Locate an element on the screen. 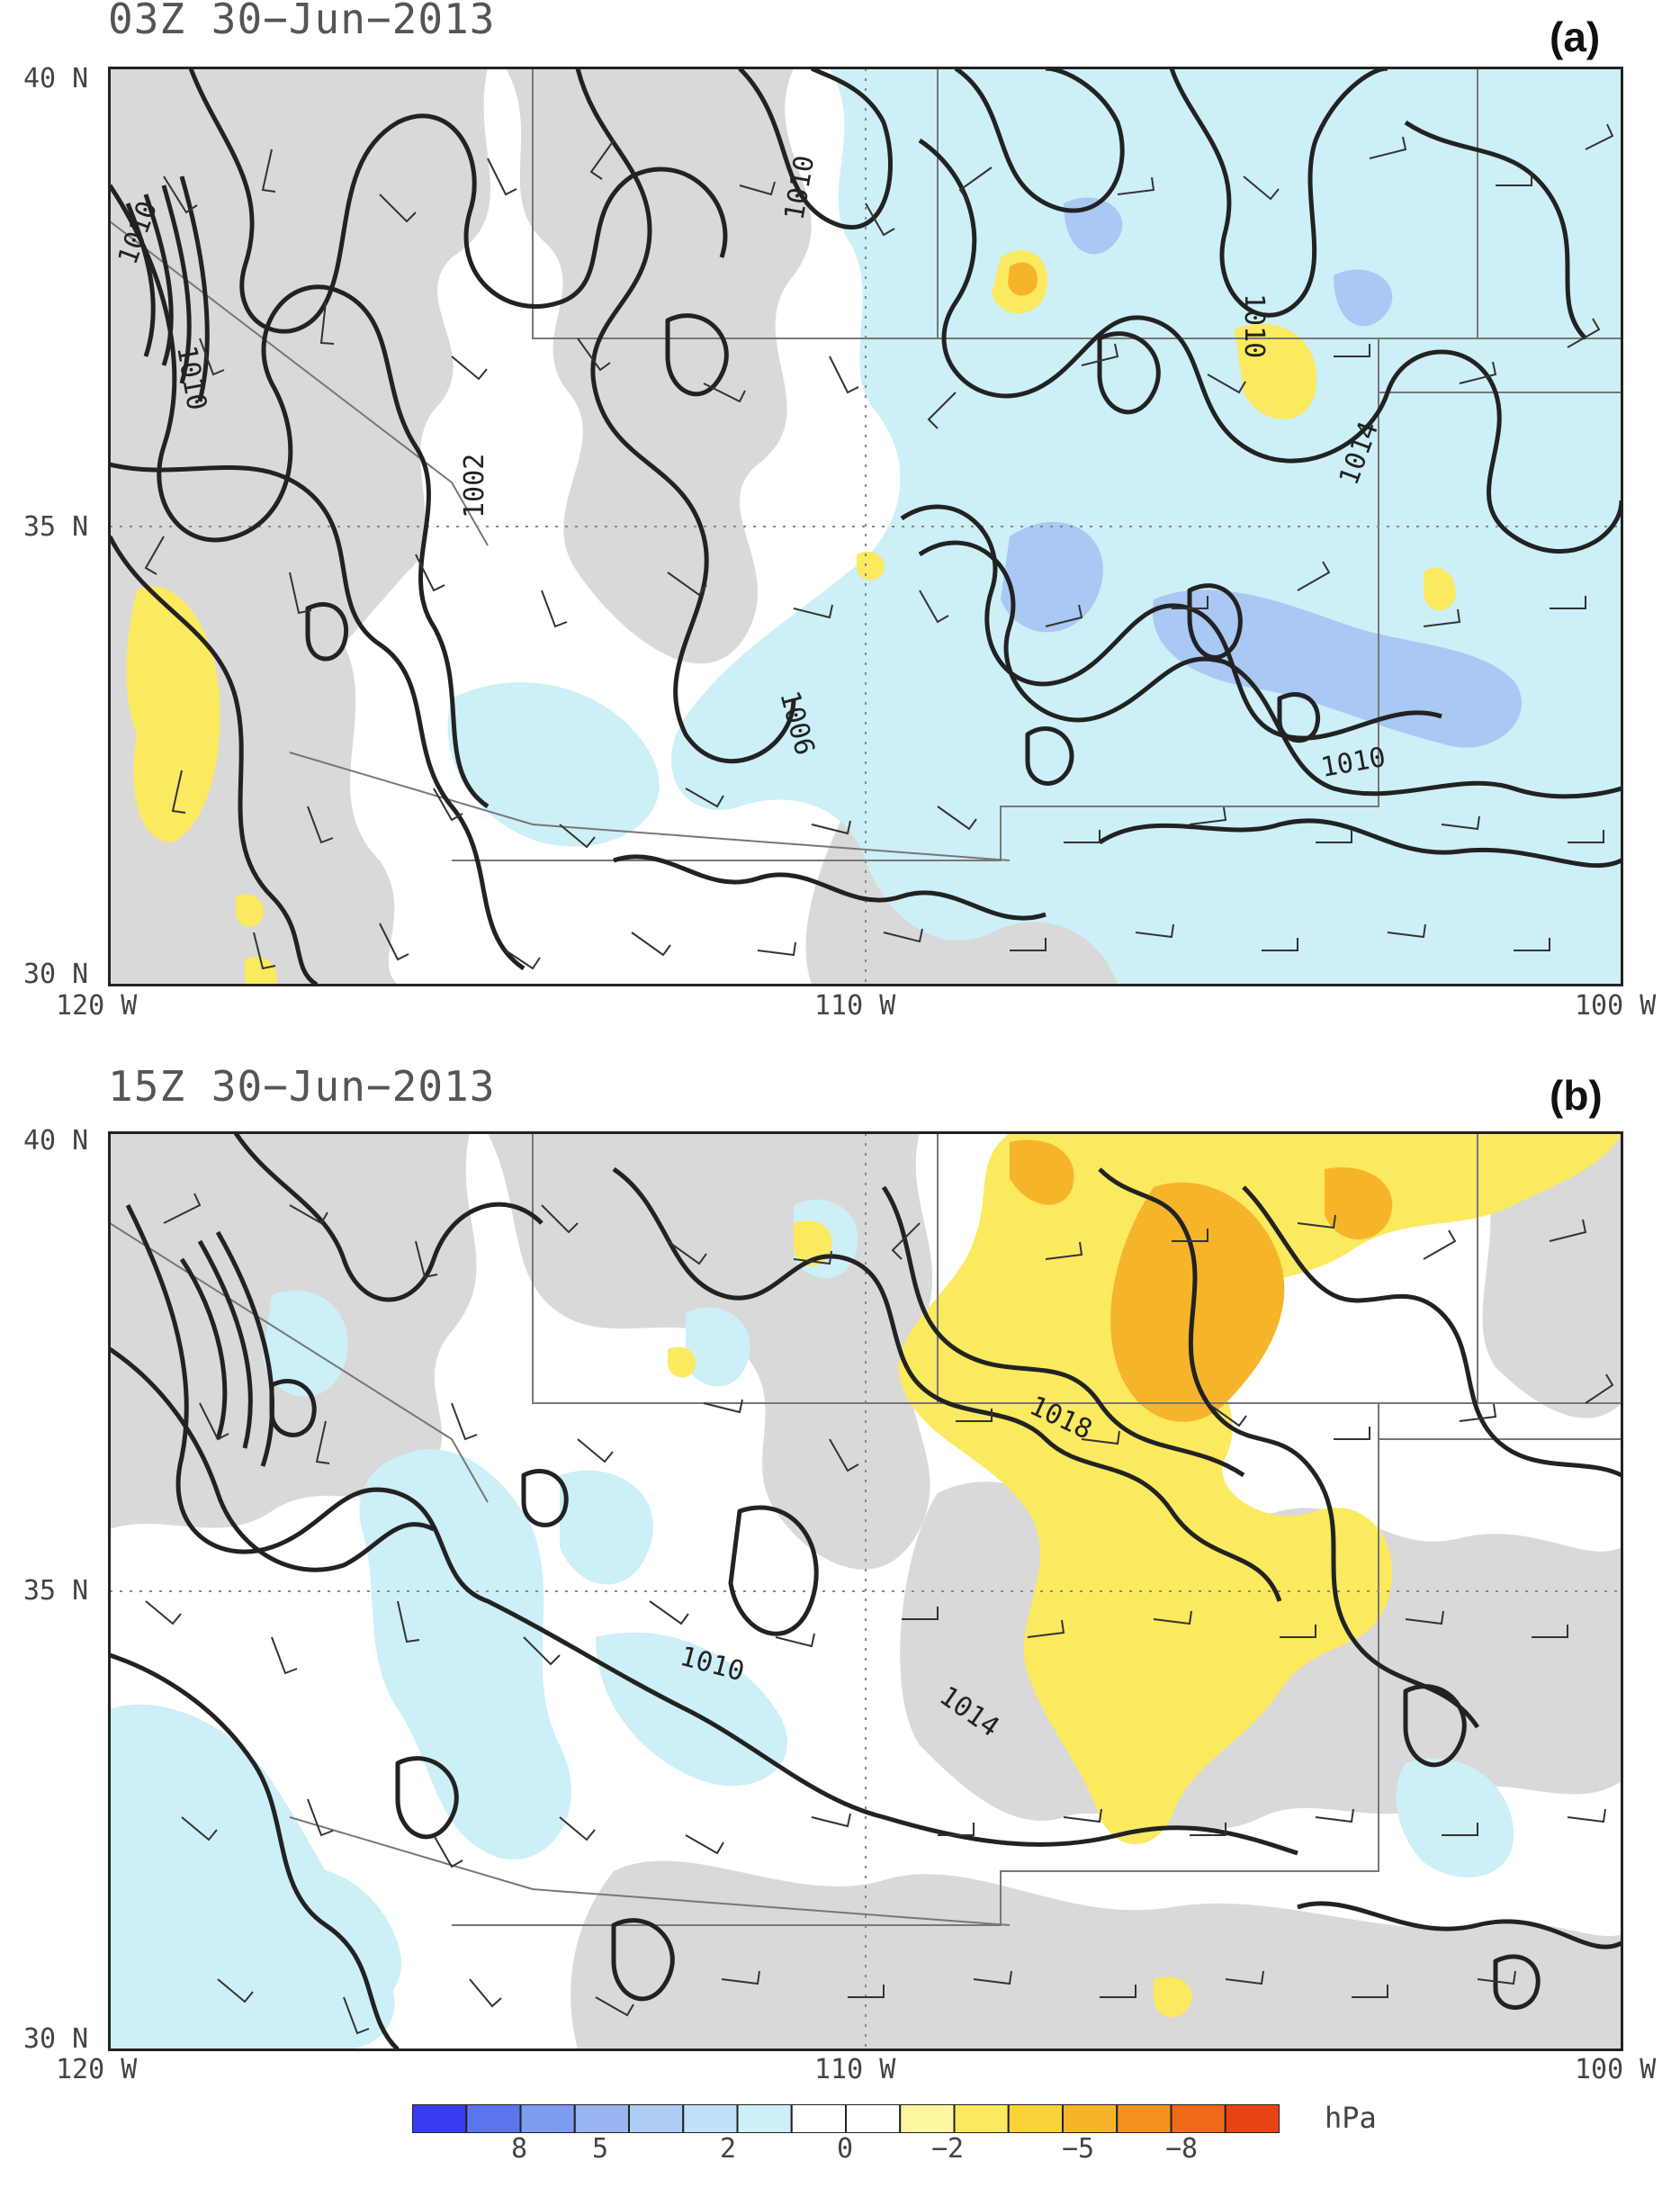 This screenshot has width=1680, height=2188. panel-a-title: 03Z 30−Jun−2013 is located at coordinates (302, 21).